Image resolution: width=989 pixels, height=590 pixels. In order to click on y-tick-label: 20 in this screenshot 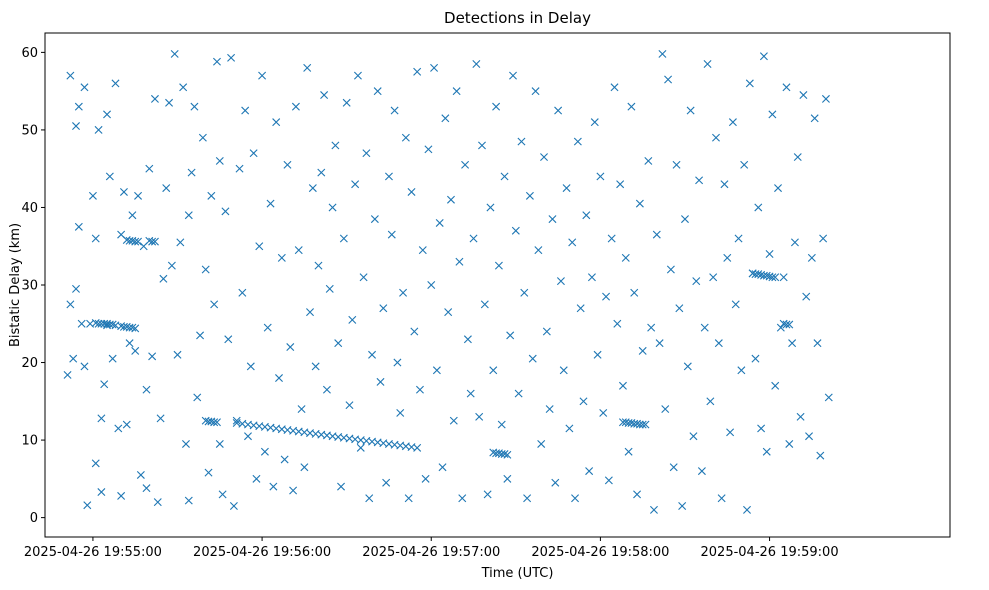, I will do `click(29, 363)`.